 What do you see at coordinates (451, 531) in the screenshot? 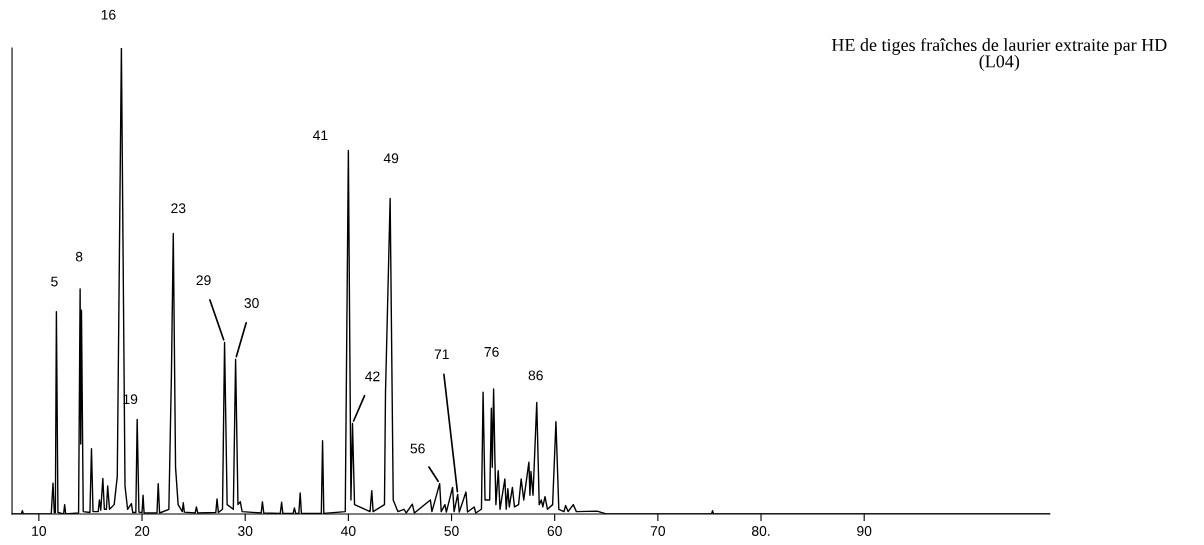
I see `x-tick-label: 50` at bounding box center [451, 531].